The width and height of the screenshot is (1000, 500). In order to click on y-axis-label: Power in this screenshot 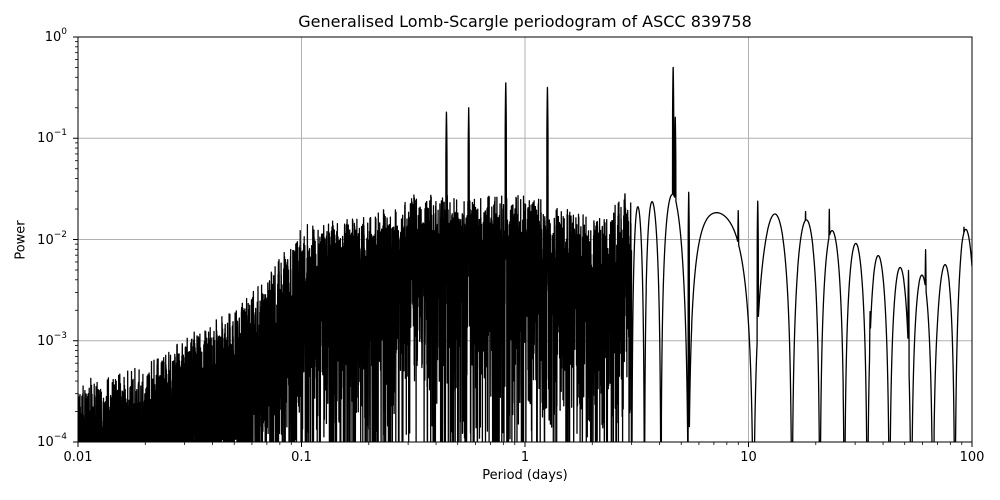, I will do `click(21, 240)`.